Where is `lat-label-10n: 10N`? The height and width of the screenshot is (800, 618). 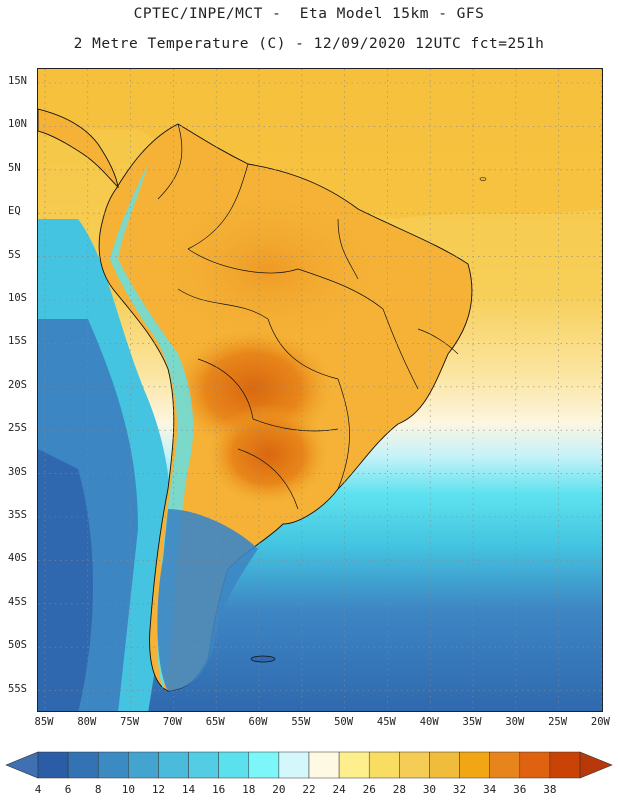 lat-label-10n: 10N is located at coordinates (17, 124).